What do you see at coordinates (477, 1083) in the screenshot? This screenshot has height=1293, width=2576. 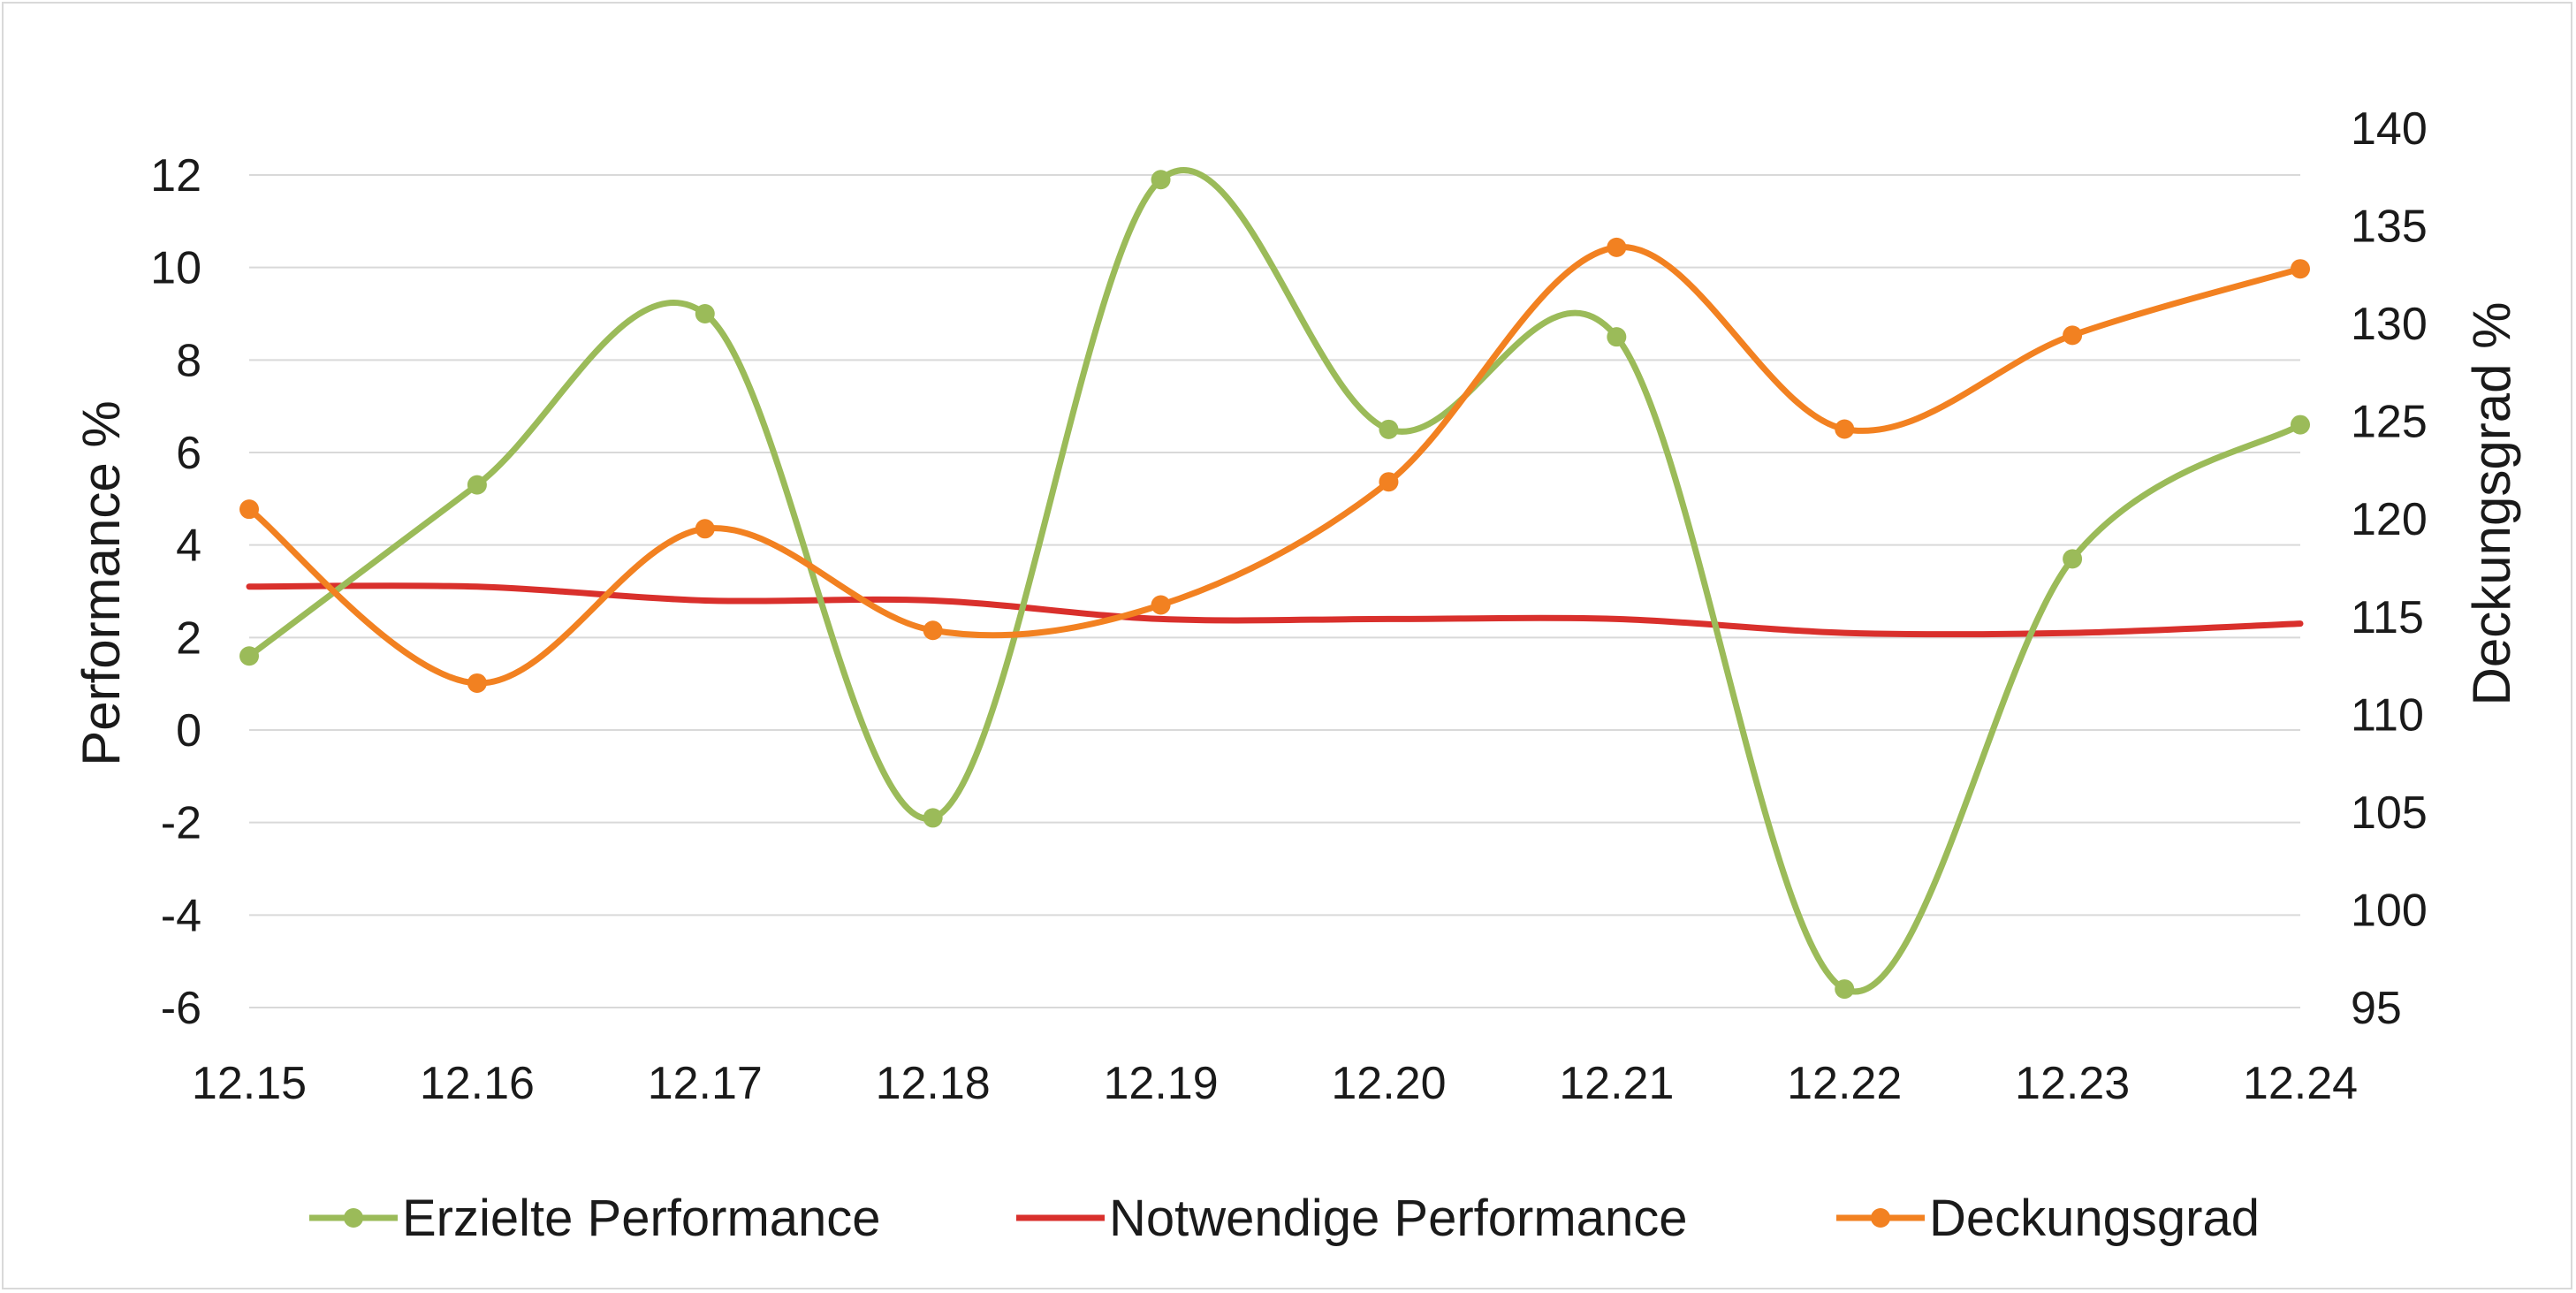 I see `x-tick-label: 12.16` at bounding box center [477, 1083].